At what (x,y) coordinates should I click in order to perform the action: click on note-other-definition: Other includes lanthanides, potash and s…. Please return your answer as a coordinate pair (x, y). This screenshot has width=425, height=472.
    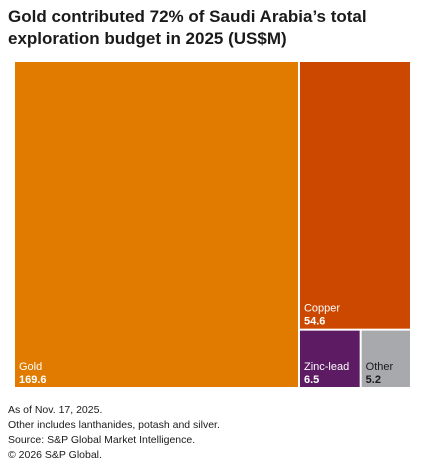
    Looking at the image, I should click on (114, 425).